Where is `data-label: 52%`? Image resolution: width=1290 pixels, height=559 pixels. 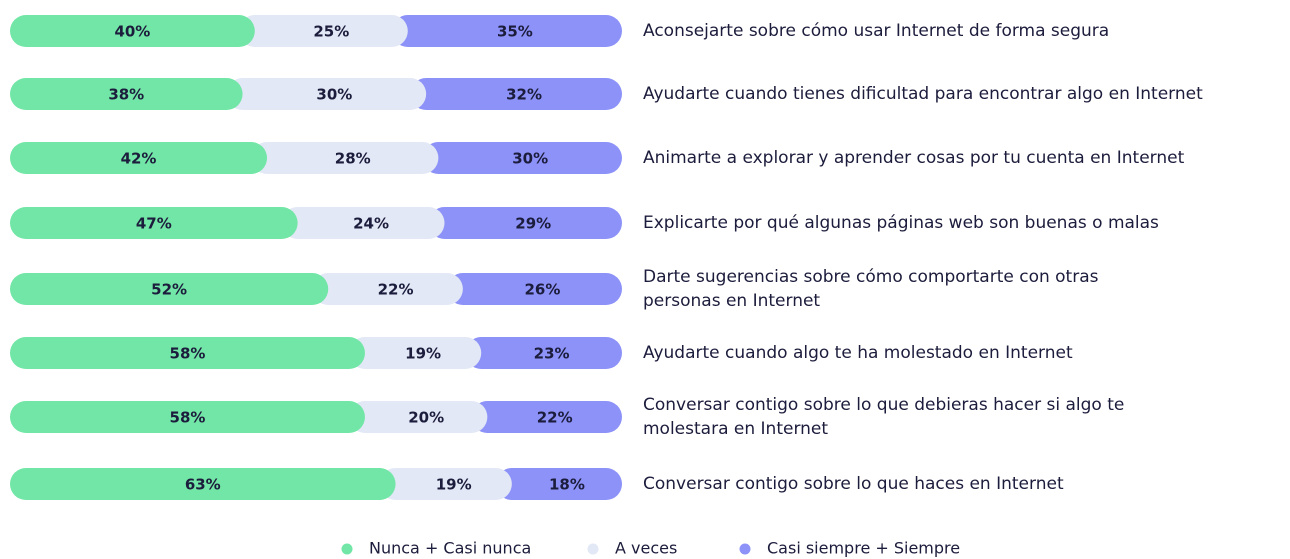 data-label: 52% is located at coordinates (169, 290).